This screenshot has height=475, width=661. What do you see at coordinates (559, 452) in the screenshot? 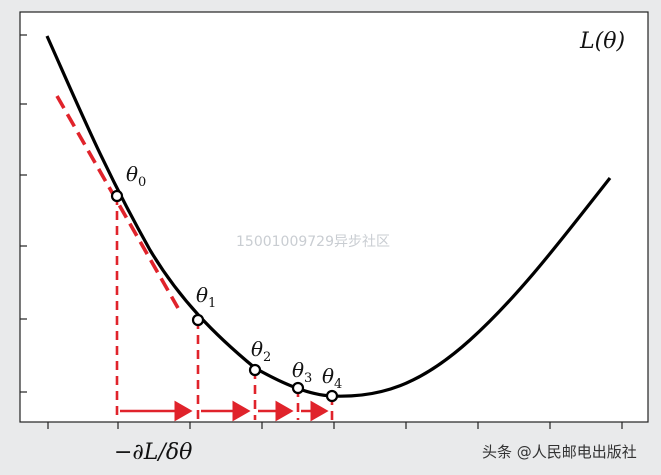
I see `credit-text: 头条 @人民邮电出版社` at bounding box center [559, 452].